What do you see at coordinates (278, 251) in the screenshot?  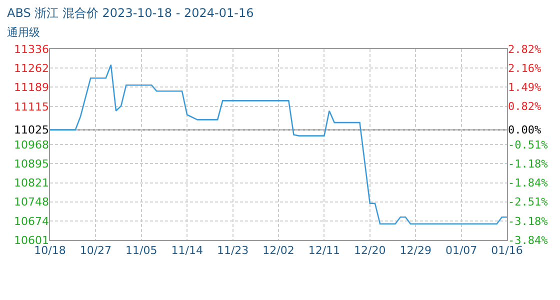 I see `x-tick-label: 12/02` at bounding box center [278, 251].